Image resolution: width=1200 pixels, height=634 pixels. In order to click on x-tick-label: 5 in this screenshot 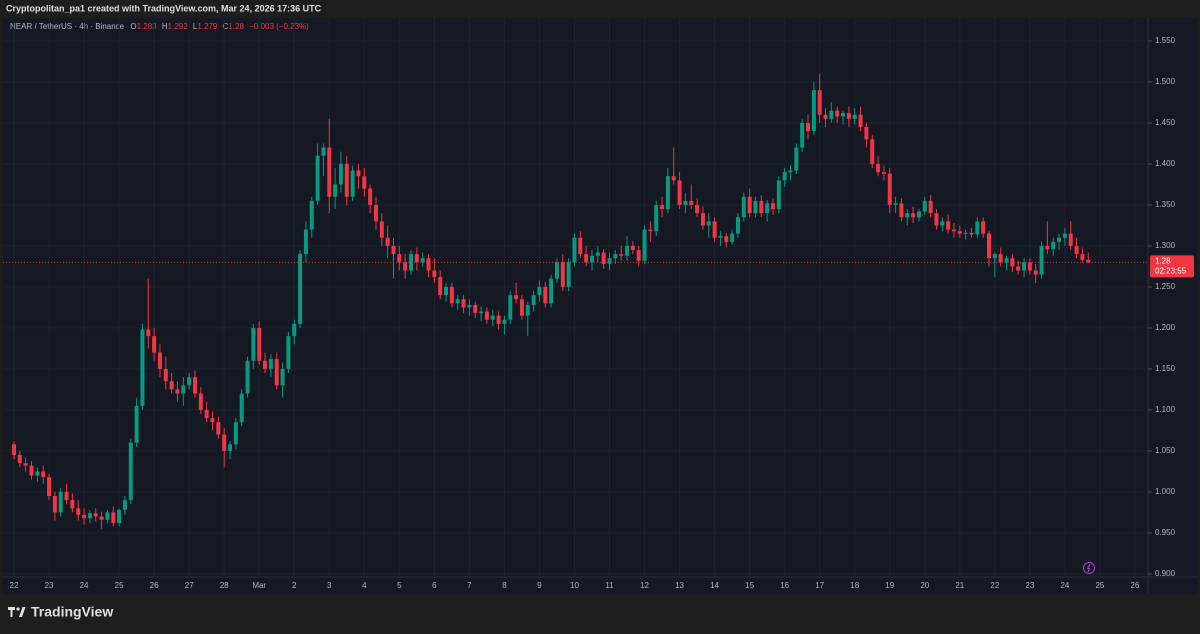, I will do `click(399, 585)`.